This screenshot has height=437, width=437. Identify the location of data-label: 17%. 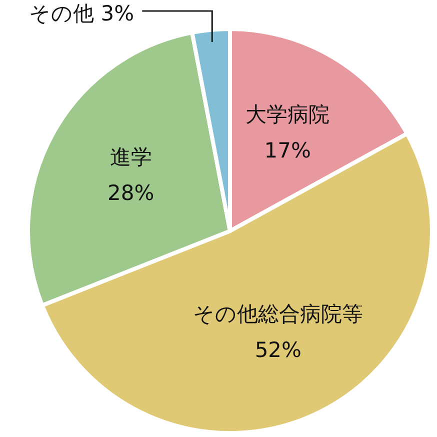
(287, 150).